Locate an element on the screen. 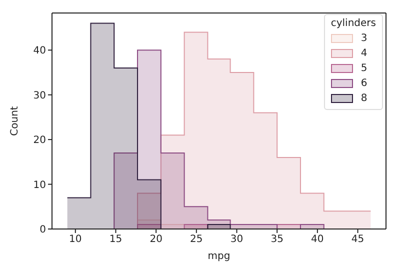 The height and width of the screenshot is (271, 413). legend-label: 8 is located at coordinates (364, 98).